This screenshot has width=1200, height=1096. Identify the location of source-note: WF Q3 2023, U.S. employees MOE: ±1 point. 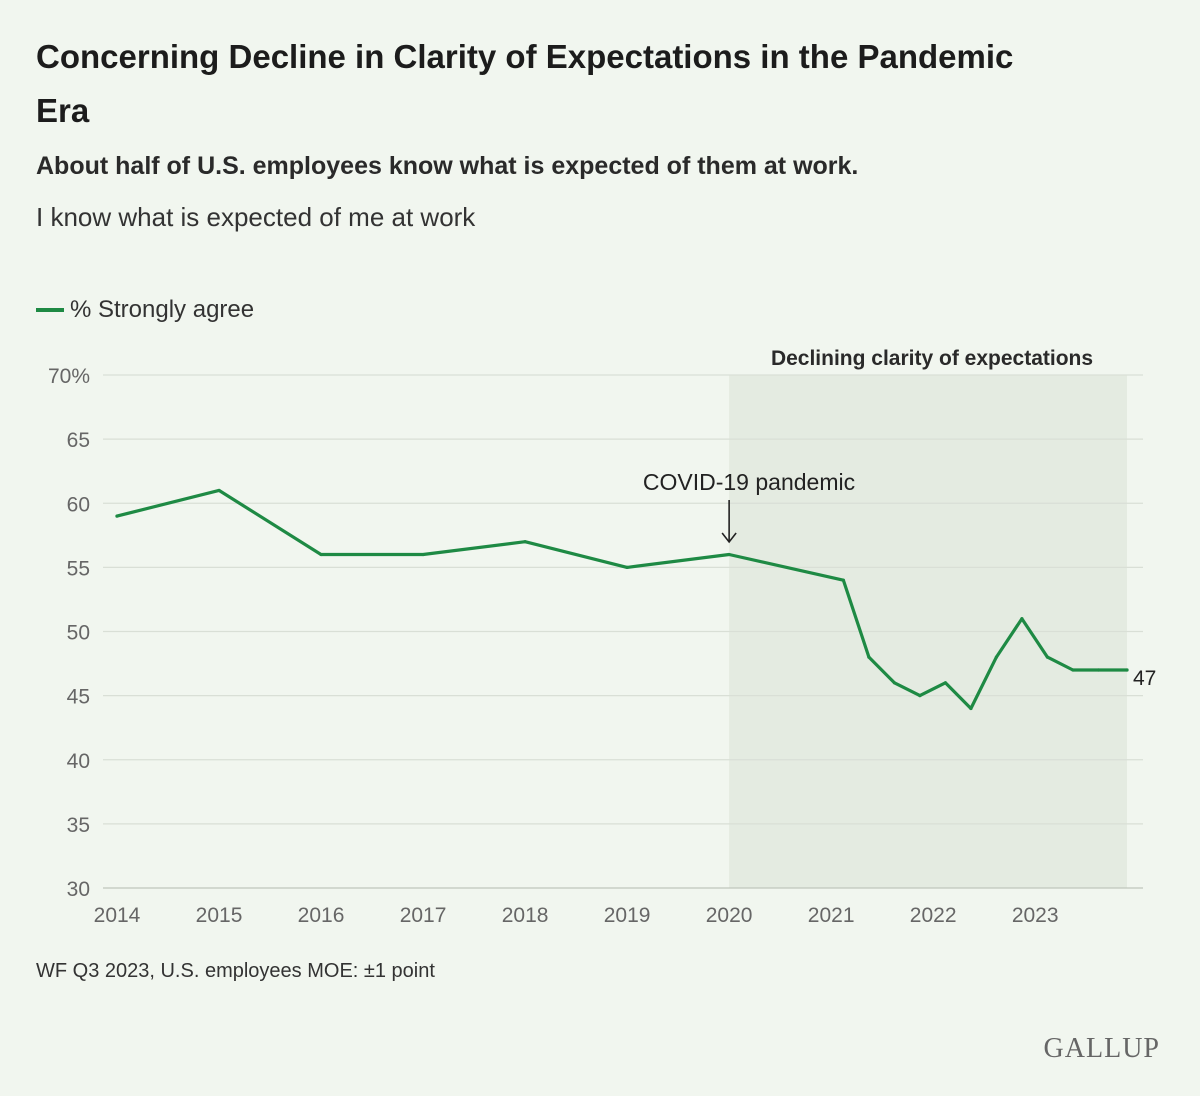
(235, 971).